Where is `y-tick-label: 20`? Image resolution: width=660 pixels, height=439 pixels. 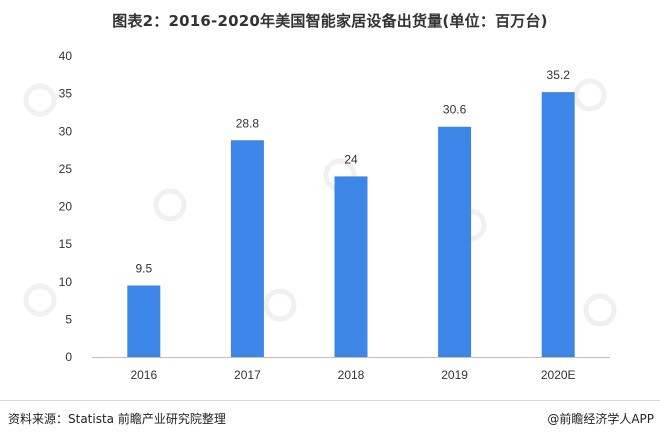
y-tick-label: 20 is located at coordinates (66, 207).